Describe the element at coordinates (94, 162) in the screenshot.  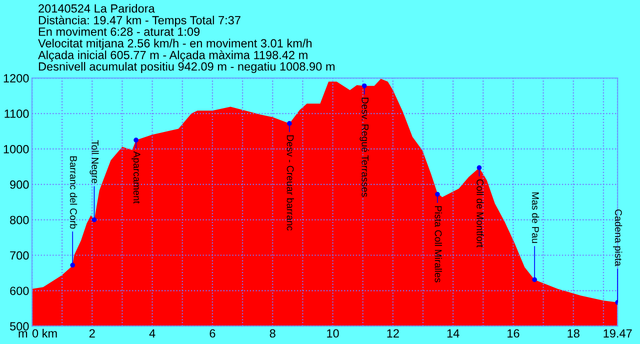
I see `annotation: Toll Negre` at that location.